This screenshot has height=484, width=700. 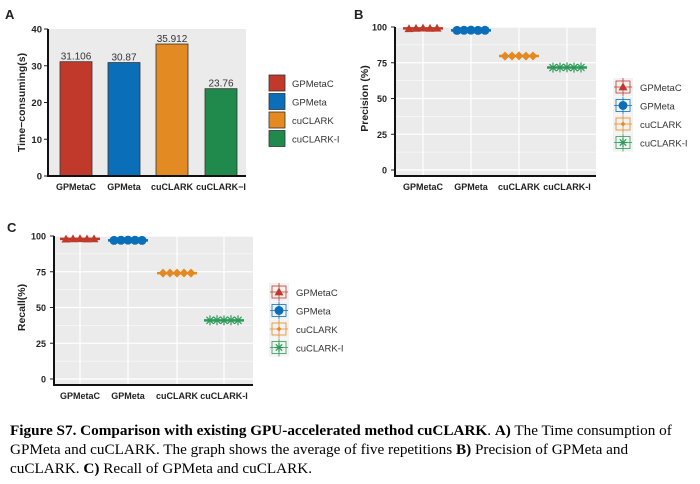 What do you see at coordinates (221, 132) in the screenshot?
I see `bar-cuclark-i` at bounding box center [221, 132].